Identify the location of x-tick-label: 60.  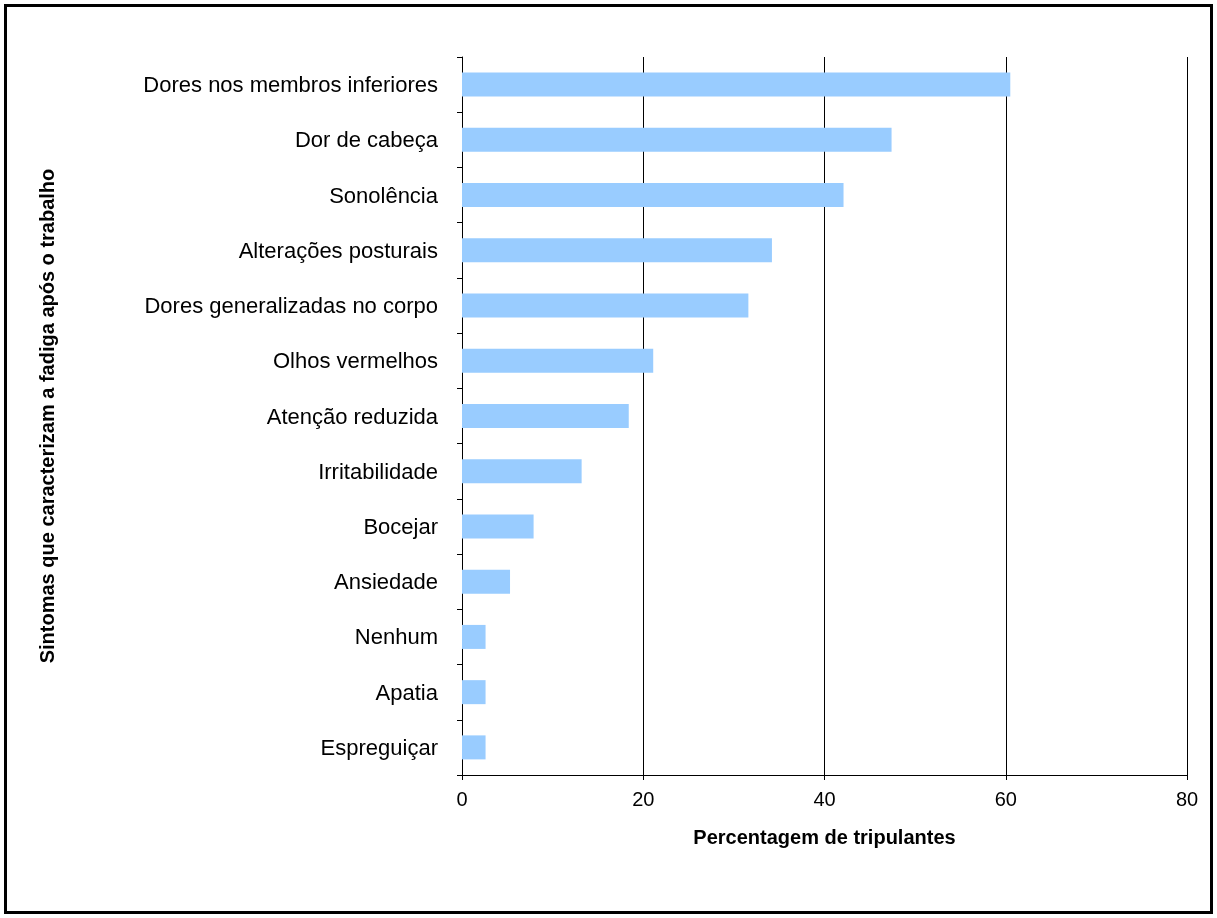
(1005, 799).